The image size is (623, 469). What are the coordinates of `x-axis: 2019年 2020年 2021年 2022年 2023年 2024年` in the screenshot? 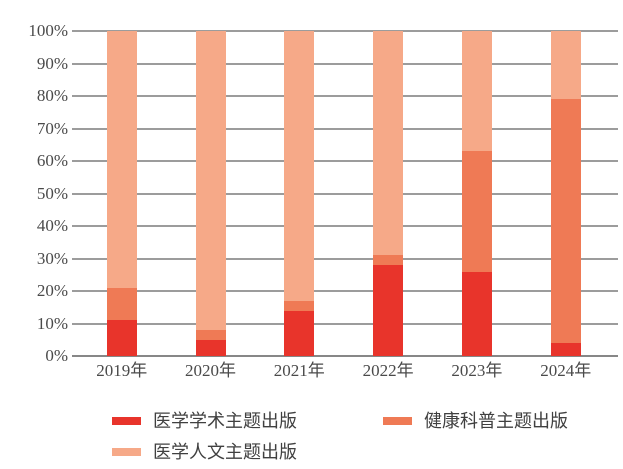 It's located at (354, 372).